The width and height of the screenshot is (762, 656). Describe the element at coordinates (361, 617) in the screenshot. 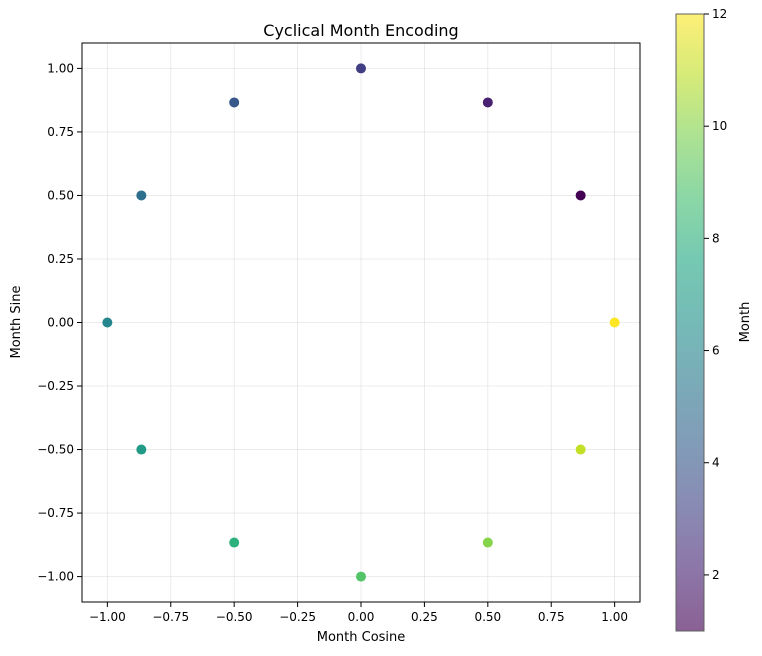

I see `x-tick-label: 0.00` at that location.